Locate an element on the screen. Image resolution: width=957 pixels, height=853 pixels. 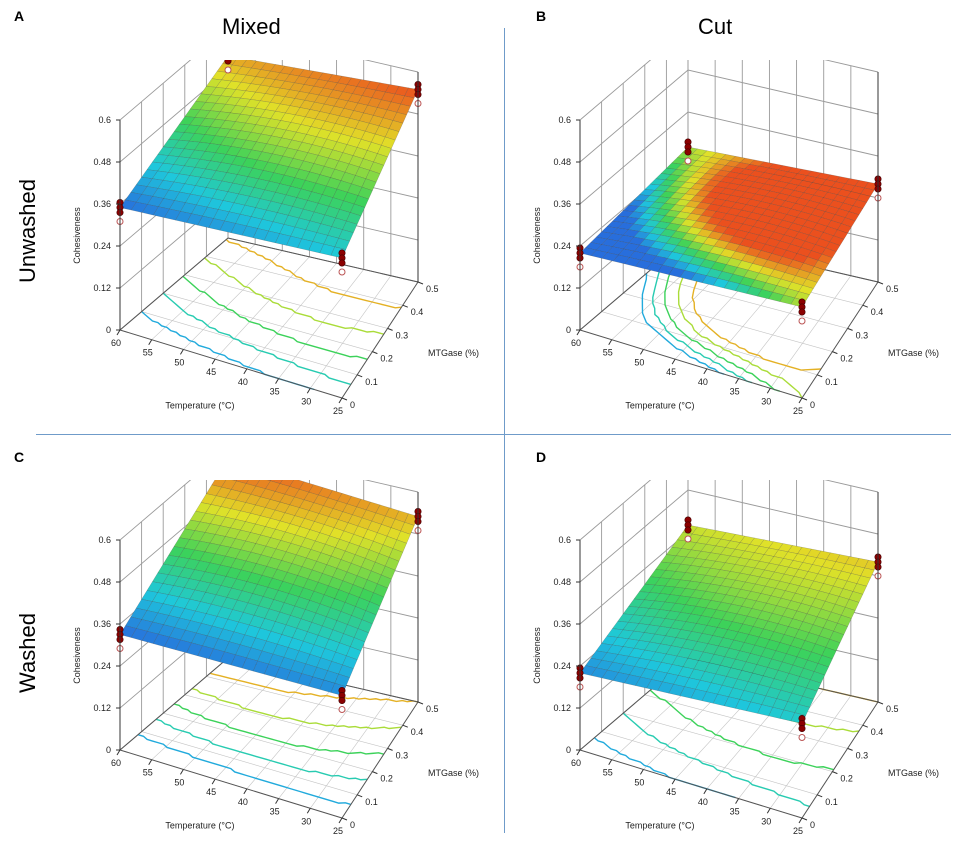
floor-border is located at coordinates (268, 318).